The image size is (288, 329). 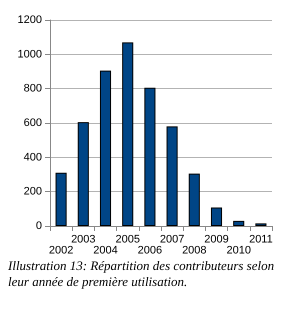 I want to click on y-tick-label: 1200, so click(x=30, y=20).